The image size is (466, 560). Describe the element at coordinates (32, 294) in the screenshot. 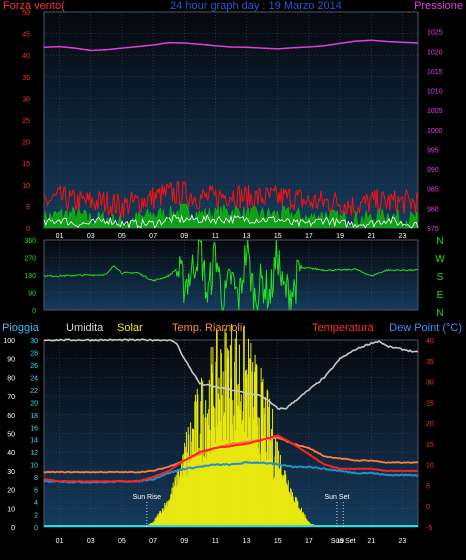

I see `direction-tick-label: 90` at that location.